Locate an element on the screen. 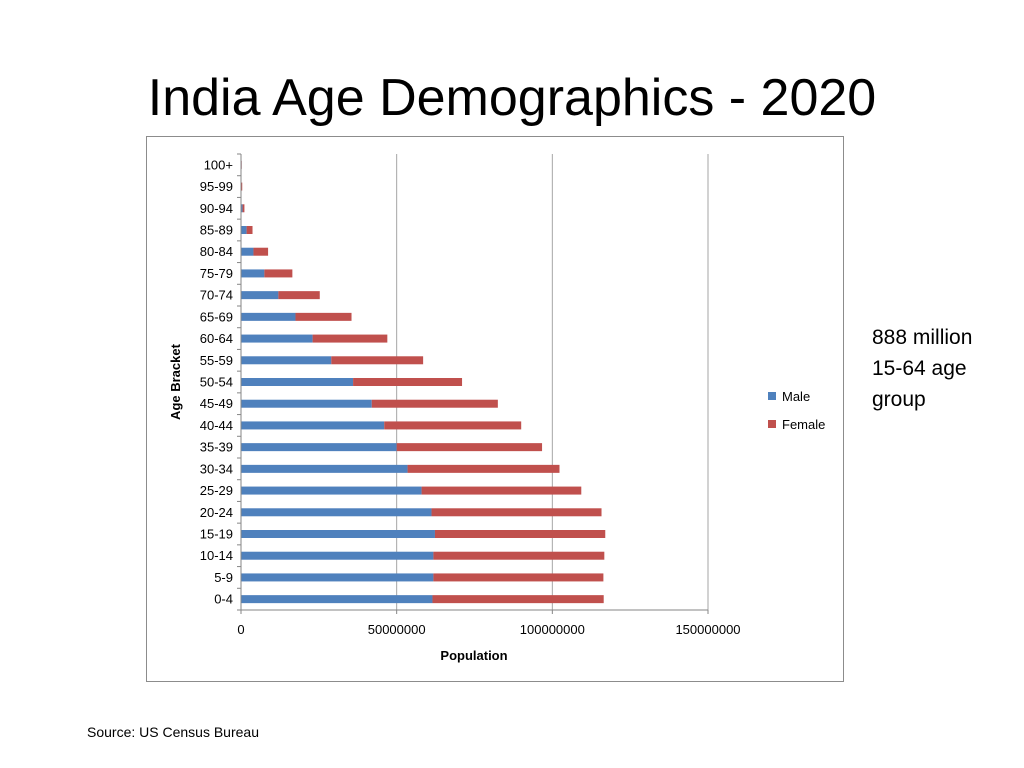  legend-label-female: Female is located at coordinates (803, 424).